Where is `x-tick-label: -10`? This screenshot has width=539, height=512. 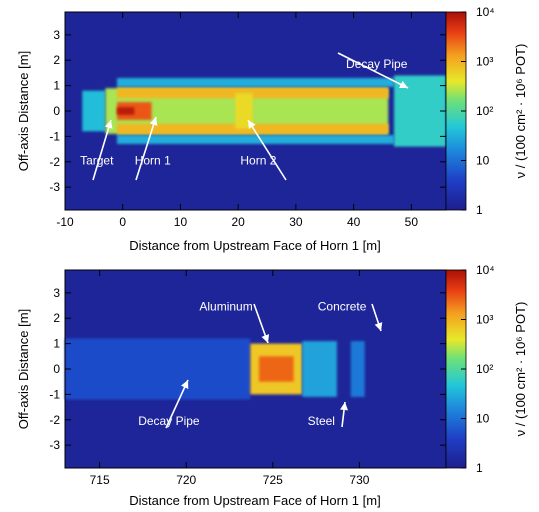 x-tick-label: -10 is located at coordinates (65, 222).